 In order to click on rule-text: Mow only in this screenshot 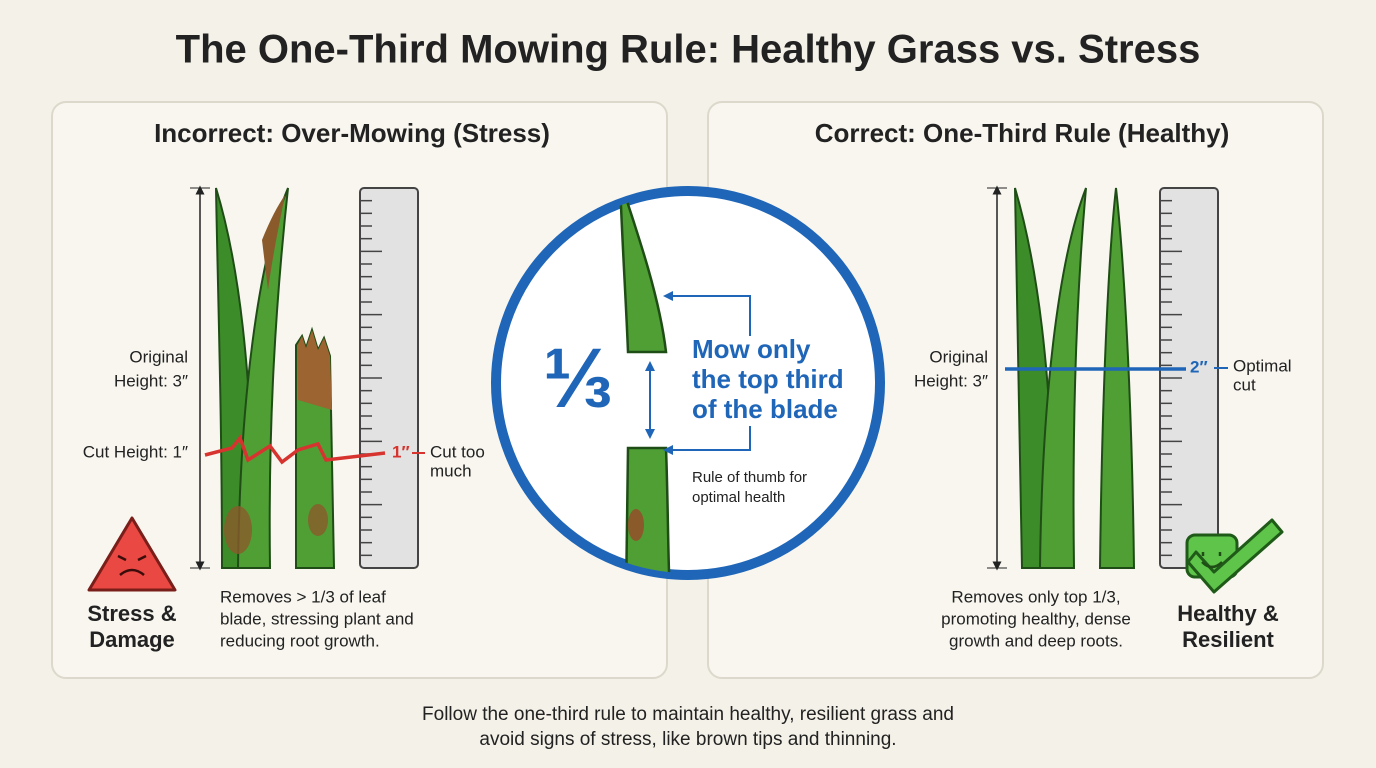, I will do `click(751, 349)`.